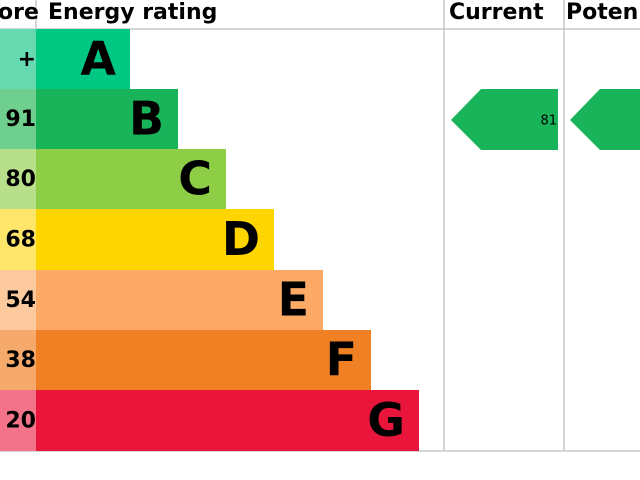  What do you see at coordinates (602, 12) in the screenshot?
I see `potential-header: Poten` at bounding box center [602, 12].